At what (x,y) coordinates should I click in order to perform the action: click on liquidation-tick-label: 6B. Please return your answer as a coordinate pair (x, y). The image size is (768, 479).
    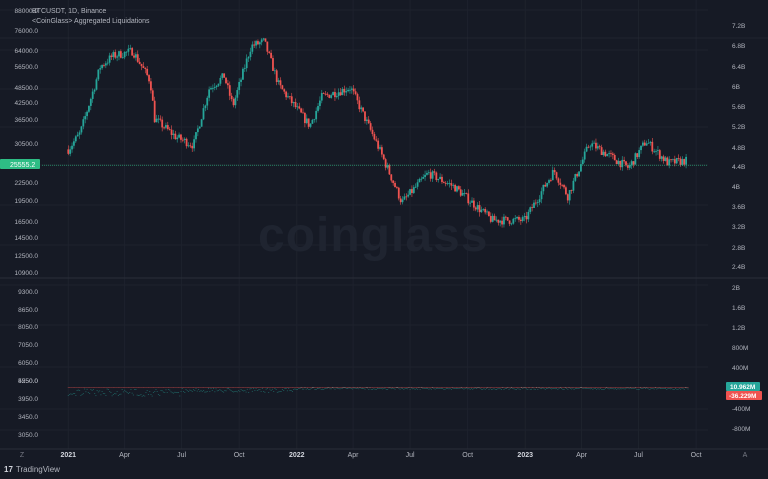
    Looking at the image, I should click on (736, 87).